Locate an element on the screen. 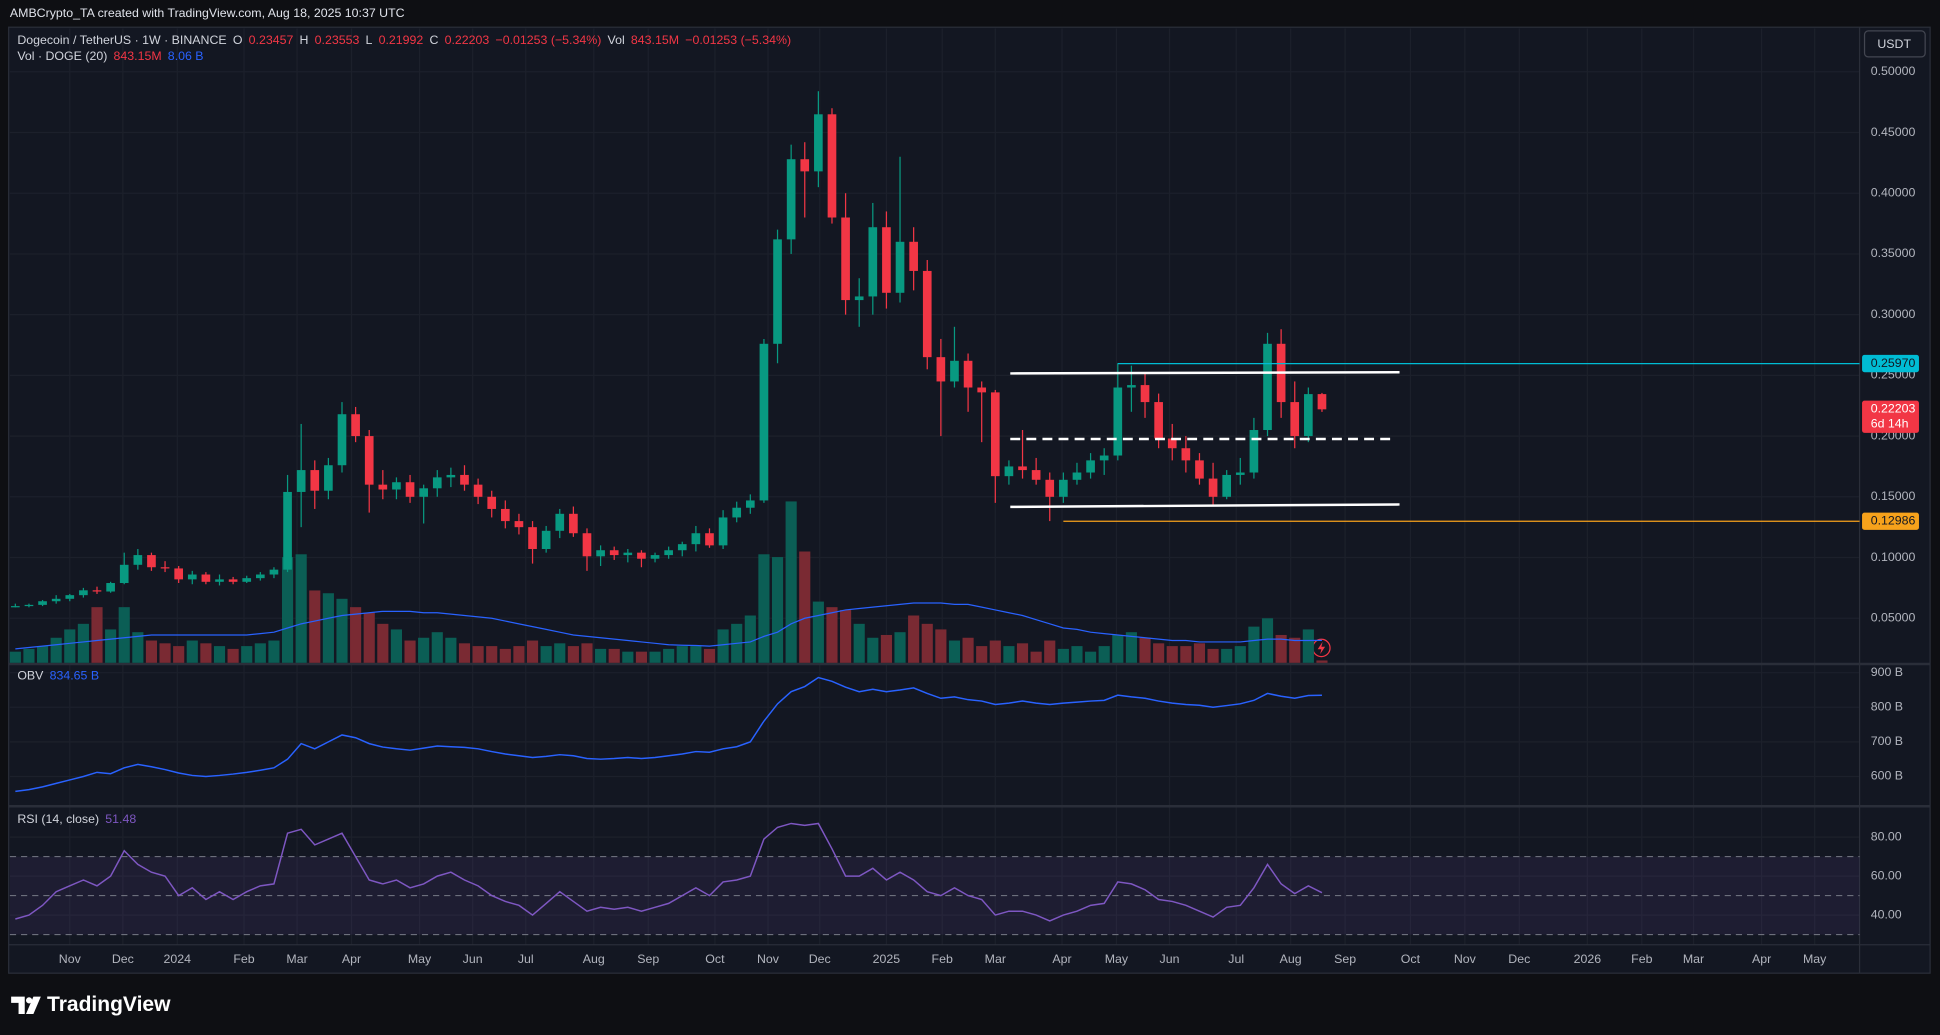 The image size is (1940, 1035). legend-item: 51.48 is located at coordinates (120, 819).